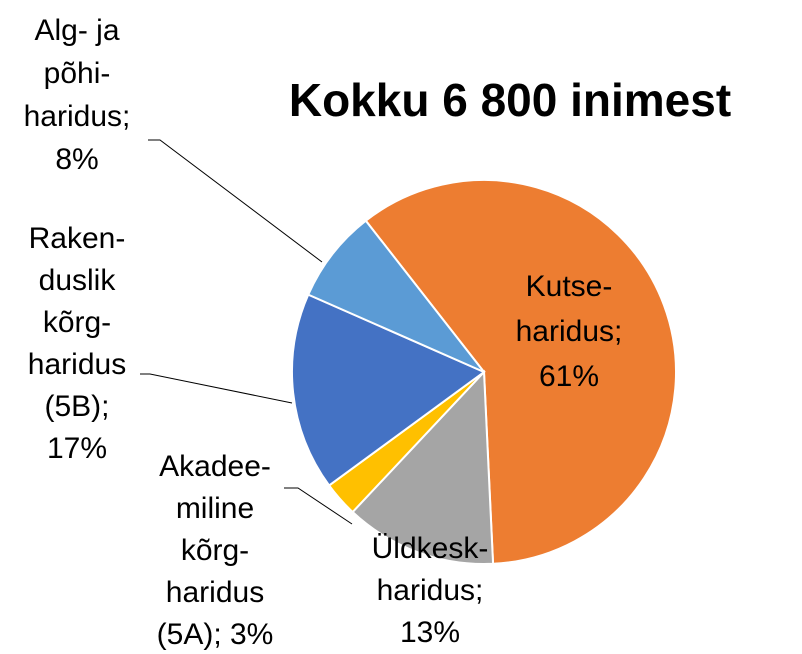 The width and height of the screenshot is (802, 654). What do you see at coordinates (215, 466) in the screenshot?
I see `data-label: Akadee-` at bounding box center [215, 466].